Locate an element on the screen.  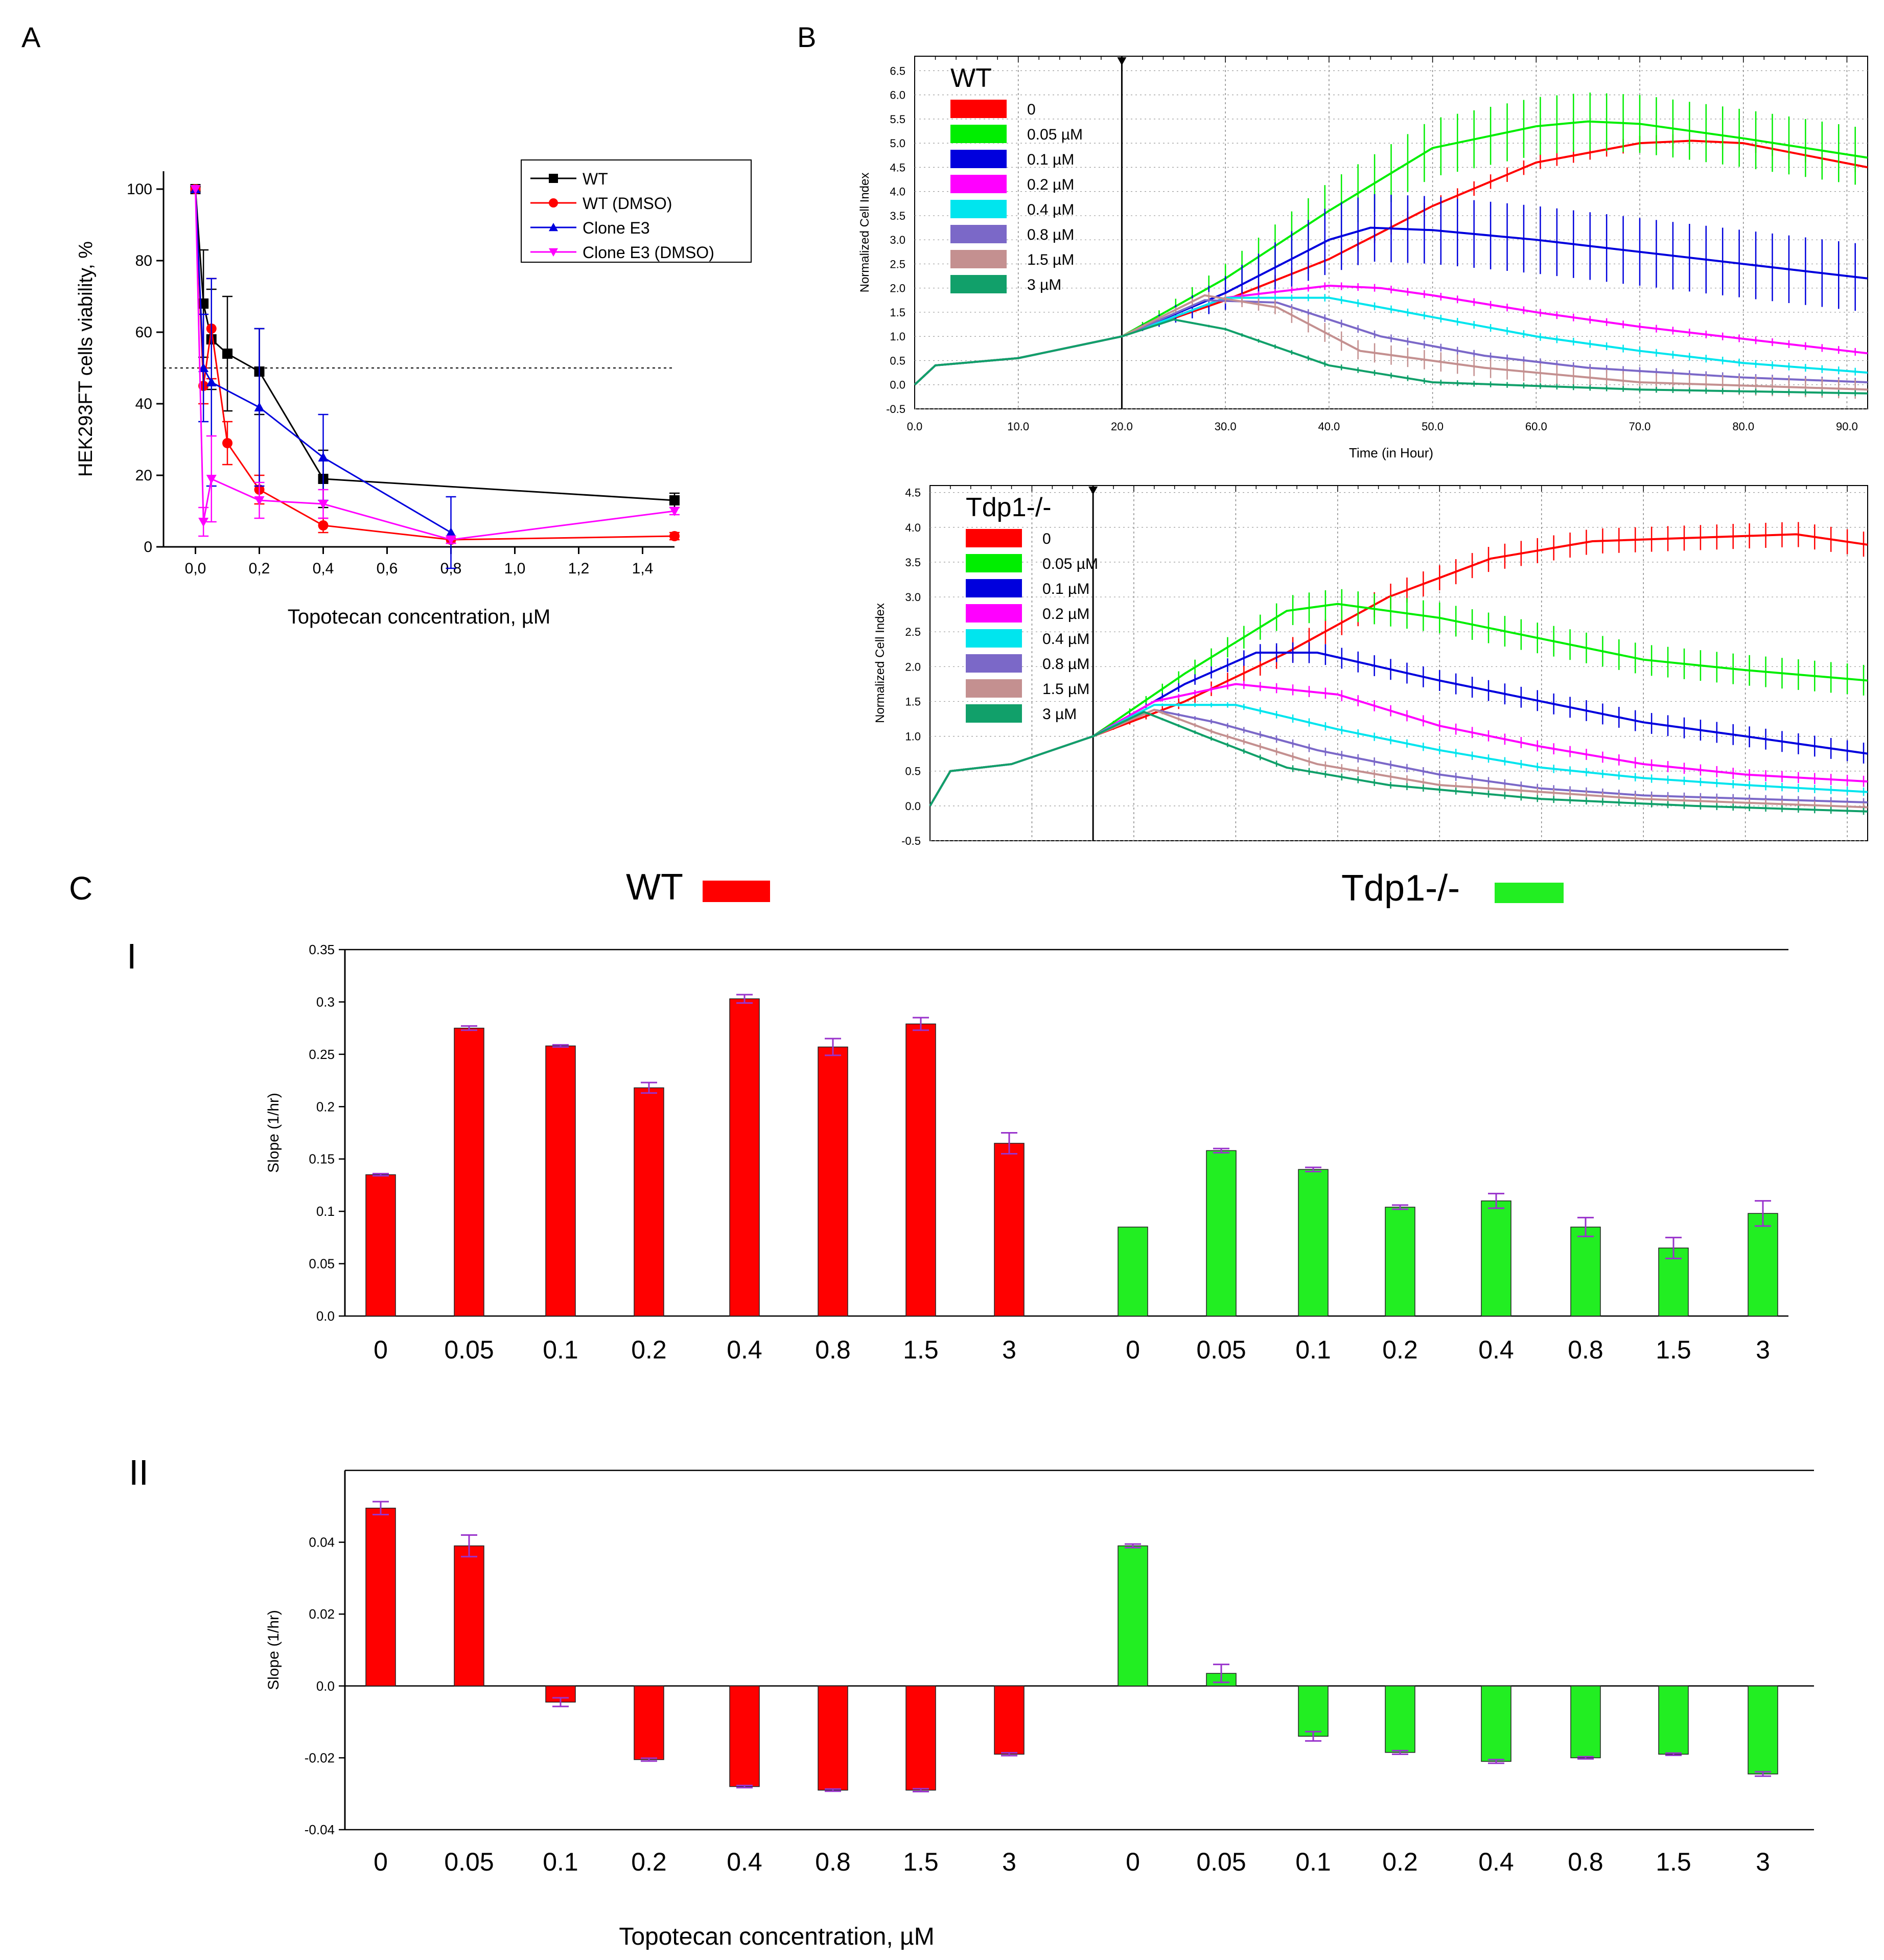
y-tick-label: 100 is located at coordinates (139, 190).